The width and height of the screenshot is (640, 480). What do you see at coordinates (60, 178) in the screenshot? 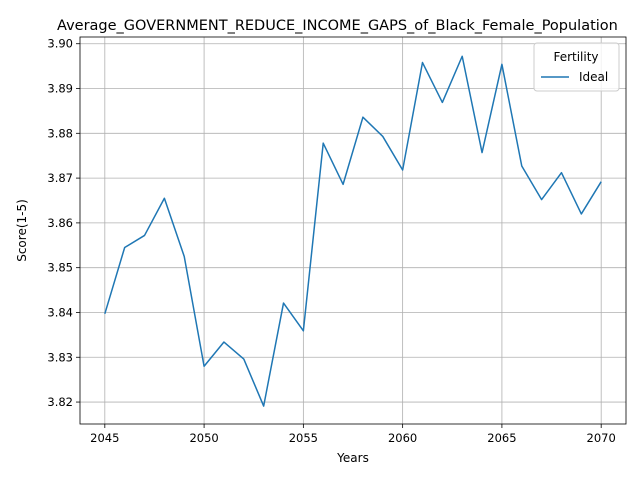
I see `y-tick-label: 3.87` at bounding box center [60, 178].